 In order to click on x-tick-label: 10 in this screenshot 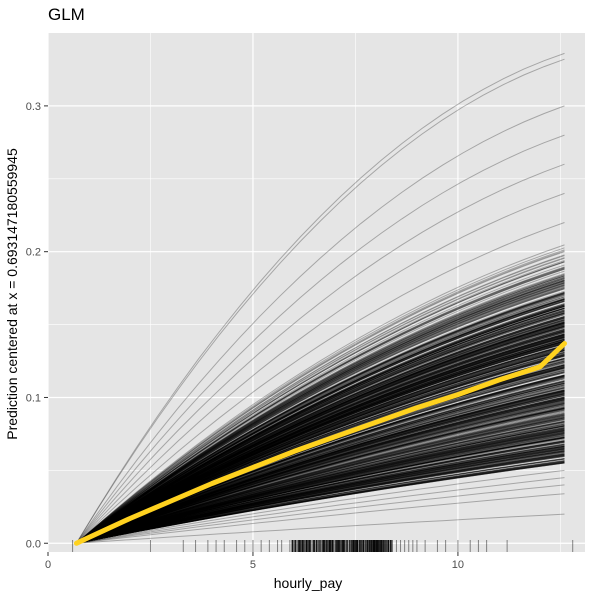, I will do `click(458, 565)`.